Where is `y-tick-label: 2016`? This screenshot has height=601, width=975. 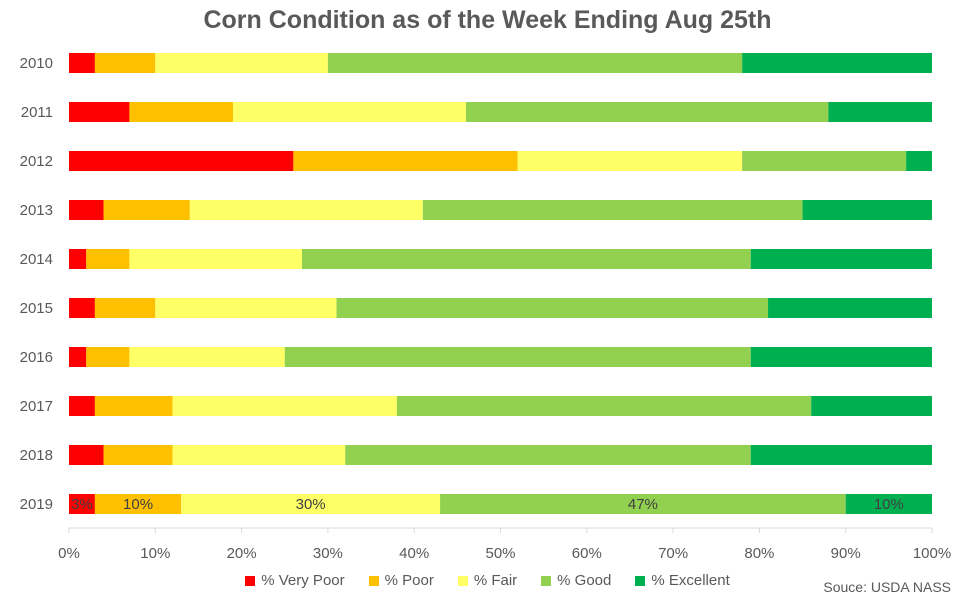
y-tick-label: 2016 is located at coordinates (36, 357).